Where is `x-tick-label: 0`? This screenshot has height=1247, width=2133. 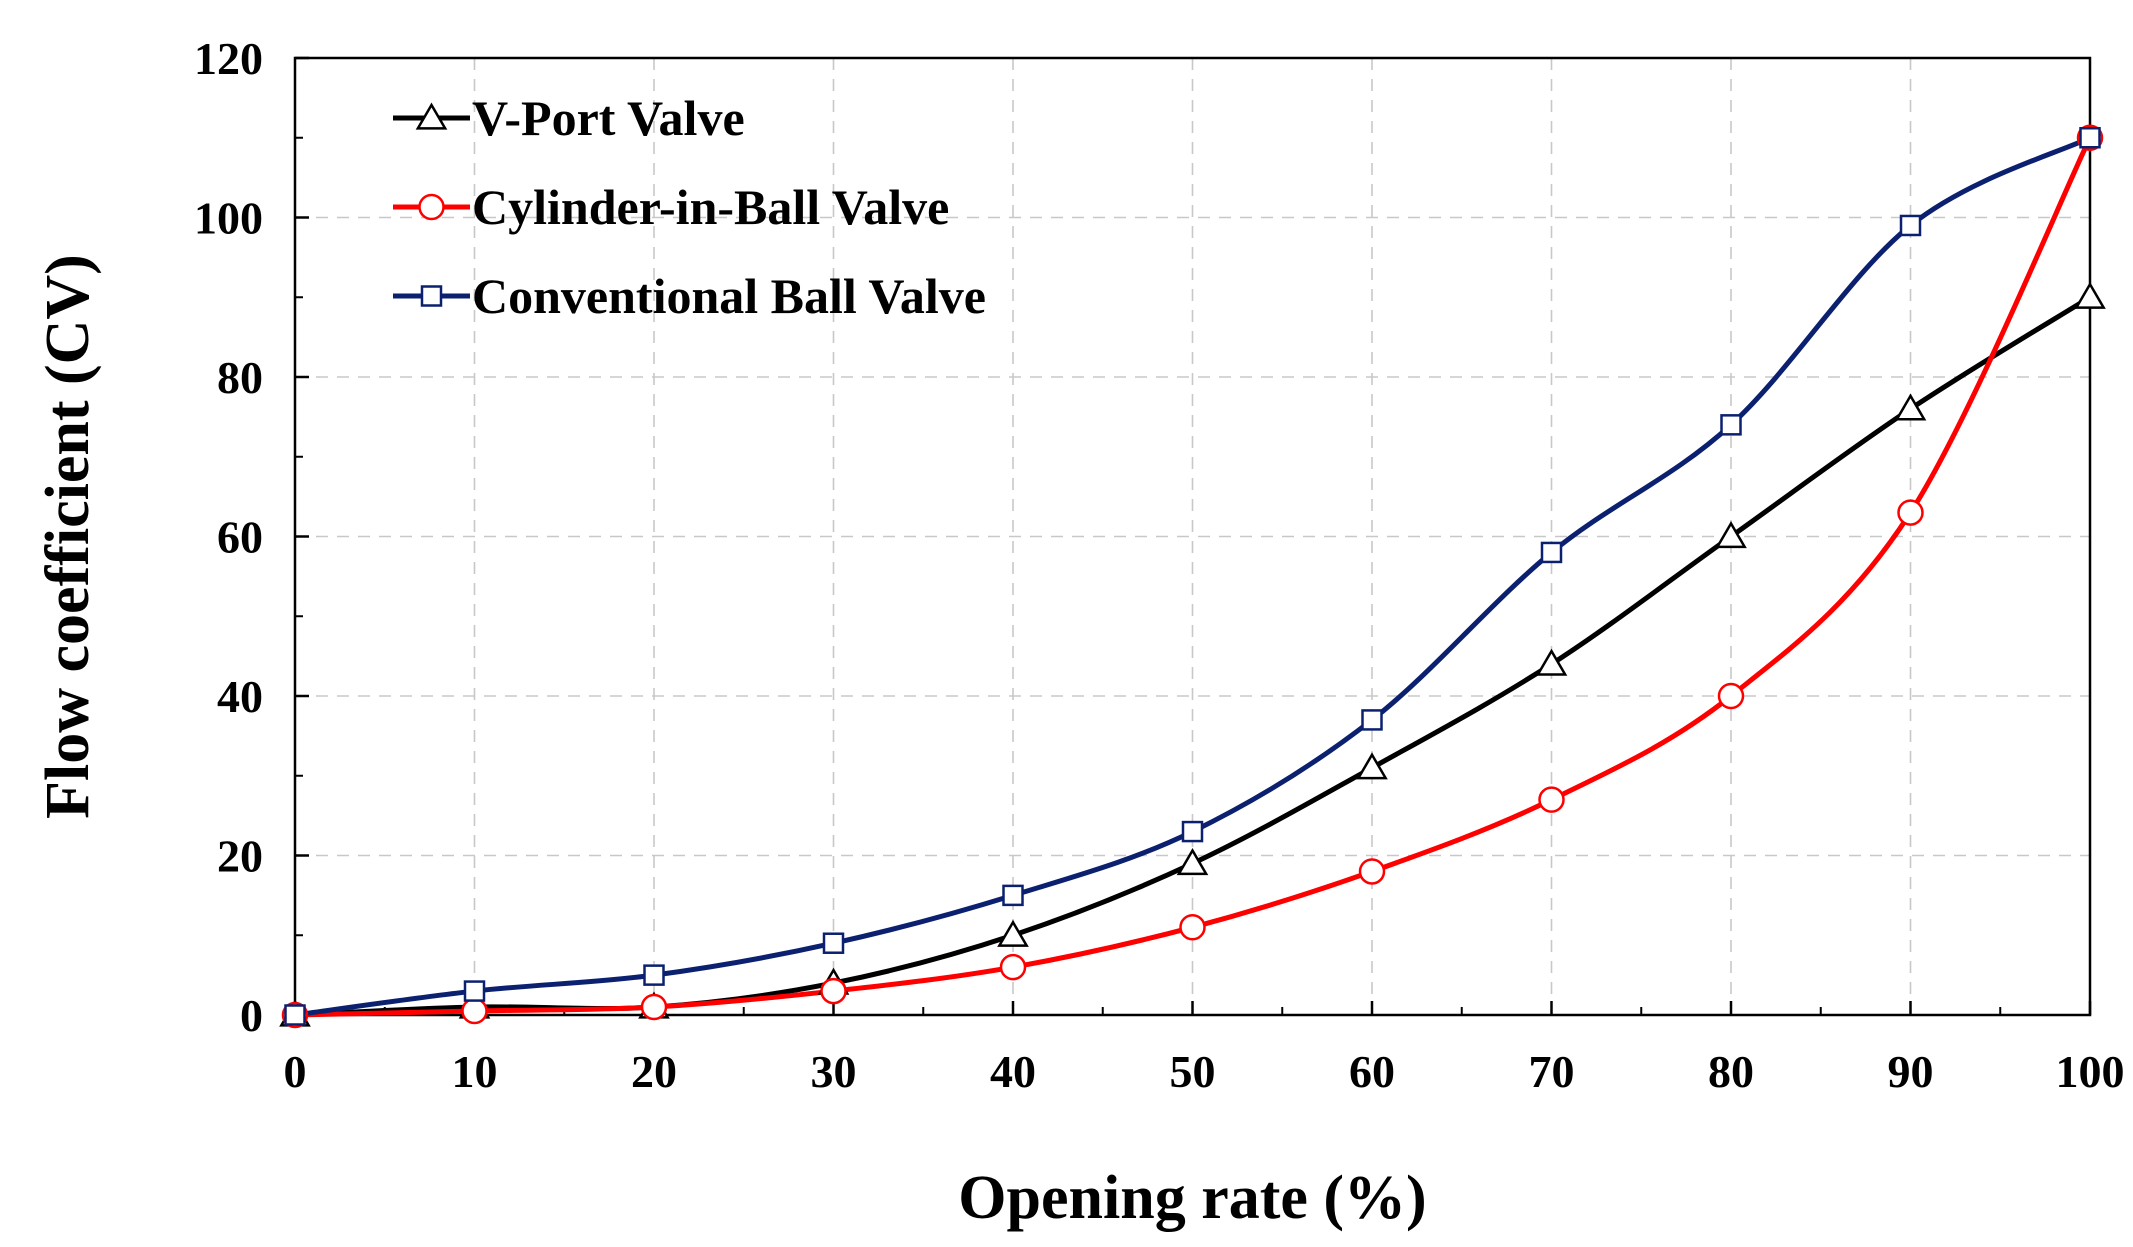 x-tick-label: 0 is located at coordinates (295, 1071).